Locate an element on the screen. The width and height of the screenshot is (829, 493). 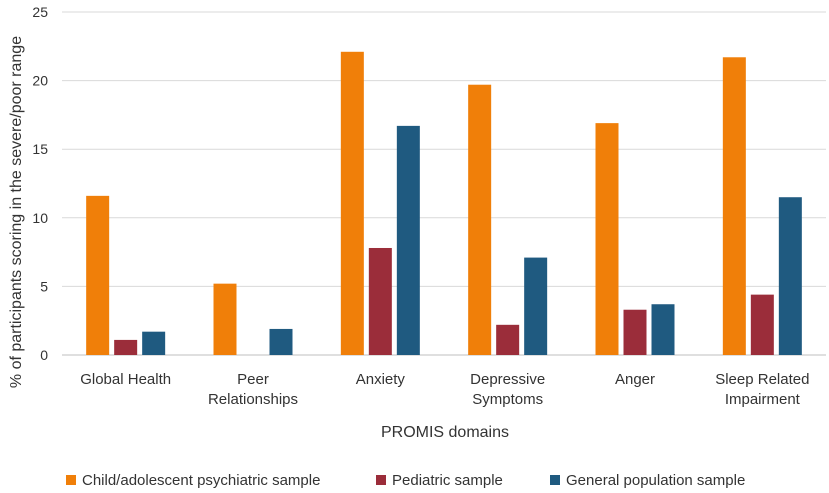
y-axis-ticks: 0 5 10 15 20 25 is located at coordinates (40, 183).